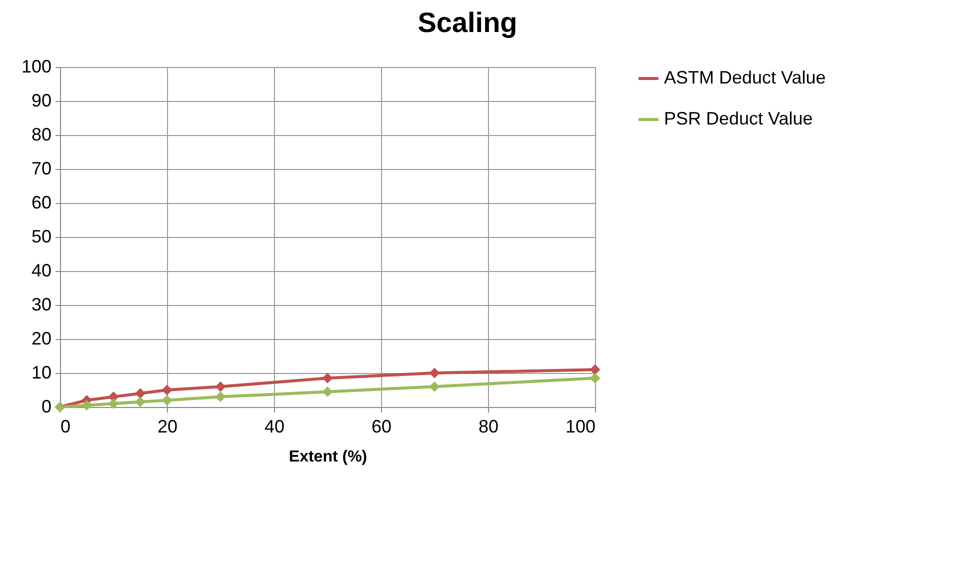  What do you see at coordinates (46, 406) in the screenshot?
I see `y-tick-label: 0` at bounding box center [46, 406].